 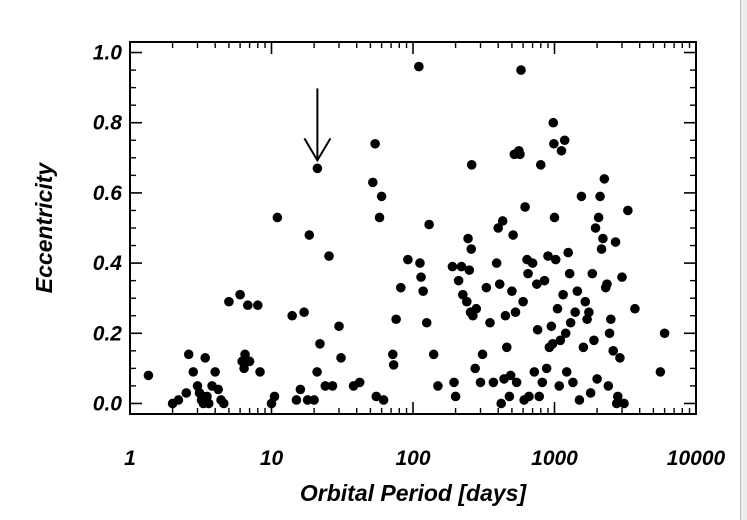 I want to click on x-tick-label: 10000, so click(x=696, y=458).